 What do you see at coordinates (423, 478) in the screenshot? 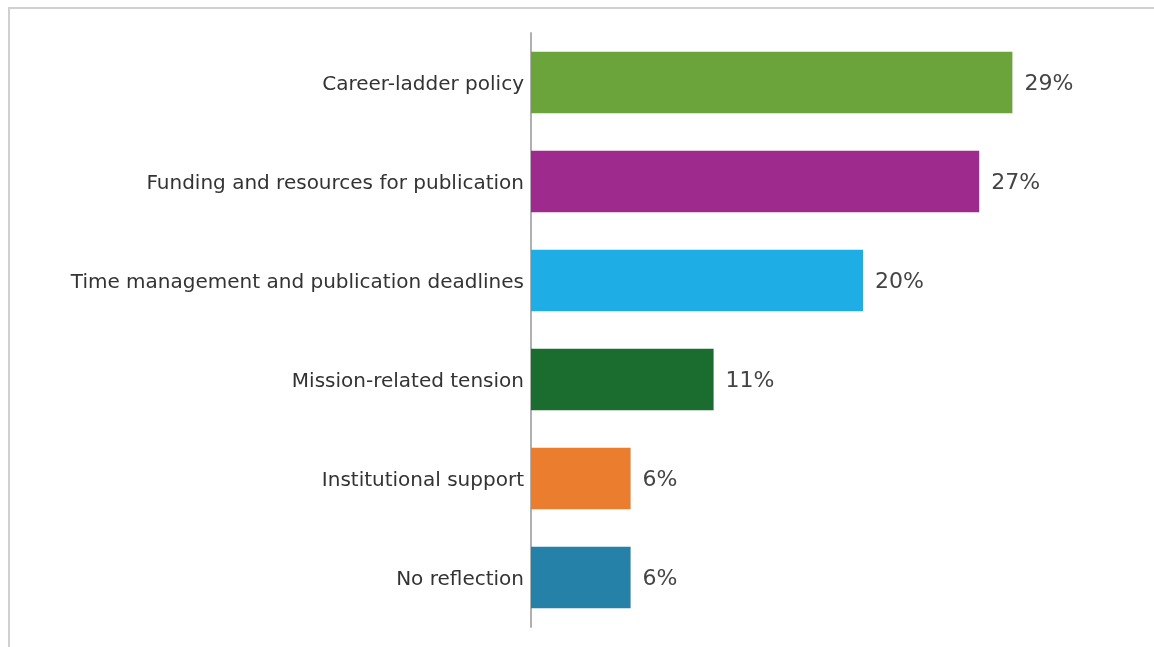
I see `y-tick-label: Institutional support` at bounding box center [423, 478].